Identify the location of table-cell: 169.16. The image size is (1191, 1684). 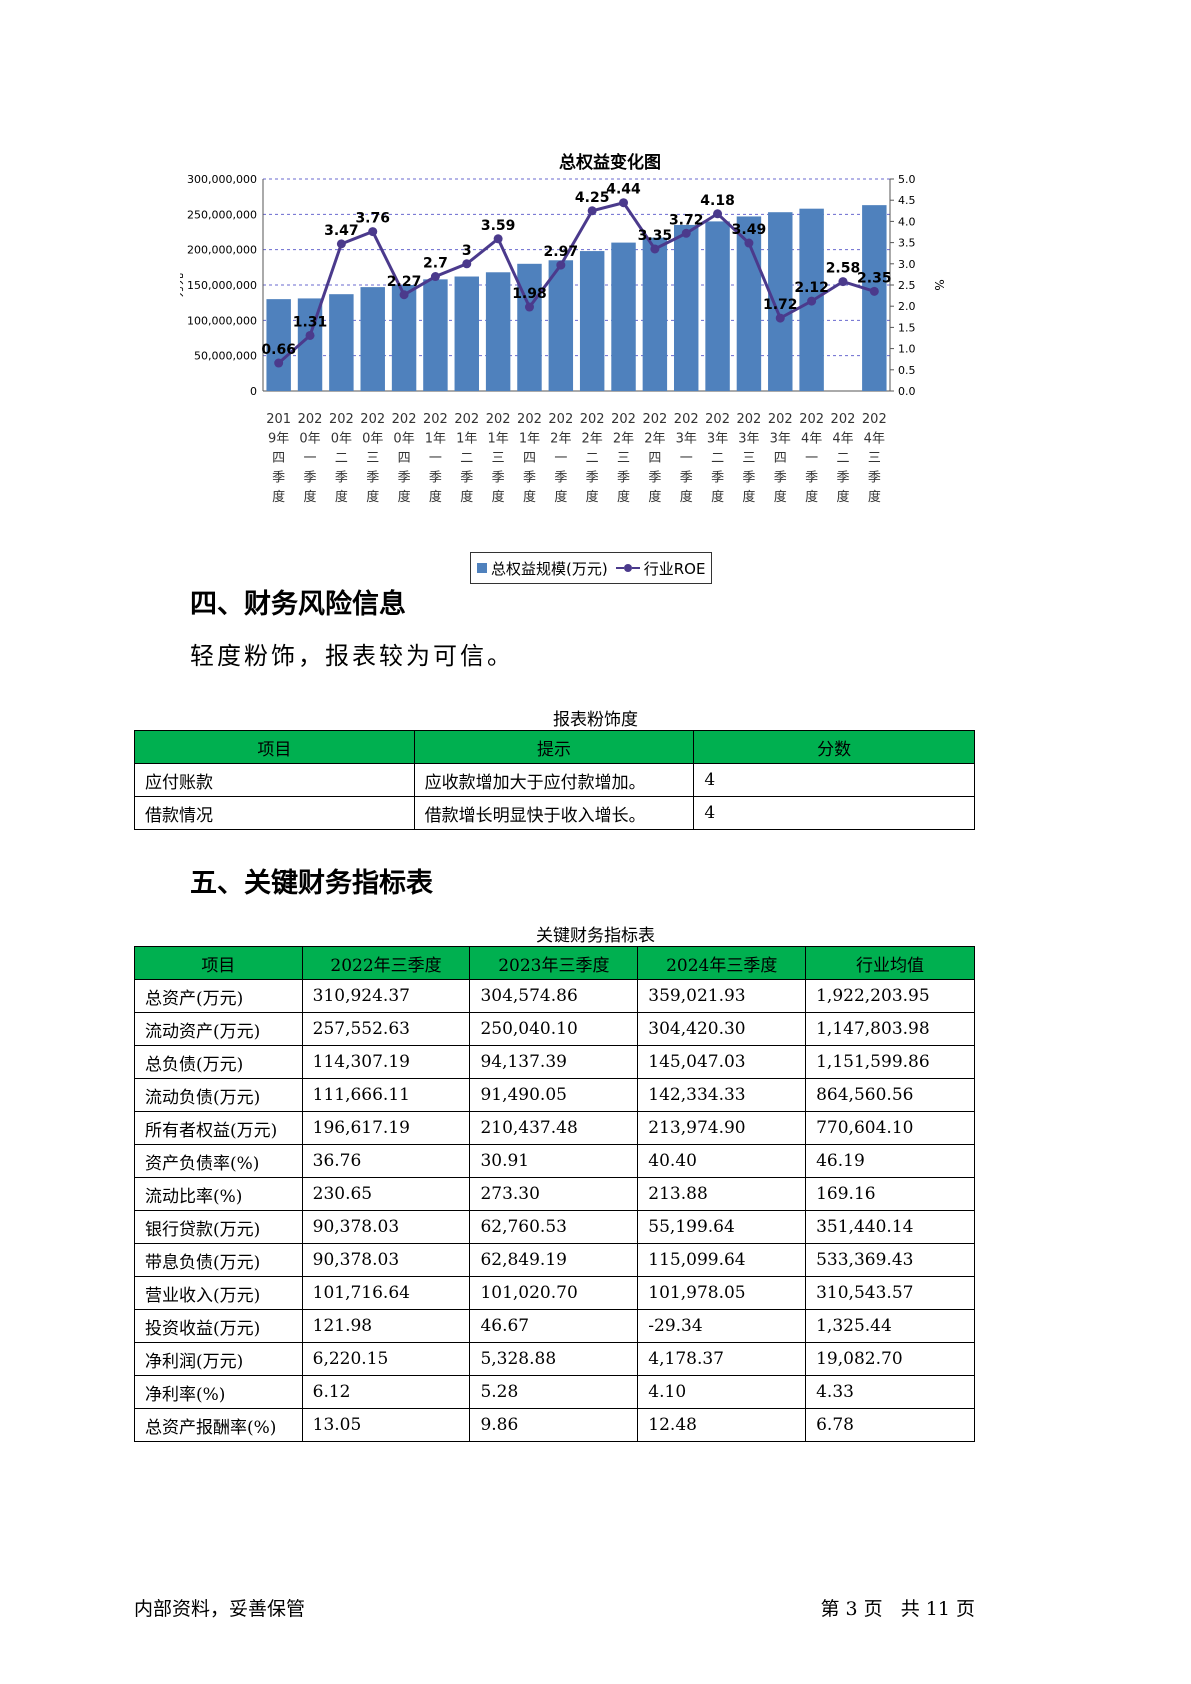
(890, 1194).